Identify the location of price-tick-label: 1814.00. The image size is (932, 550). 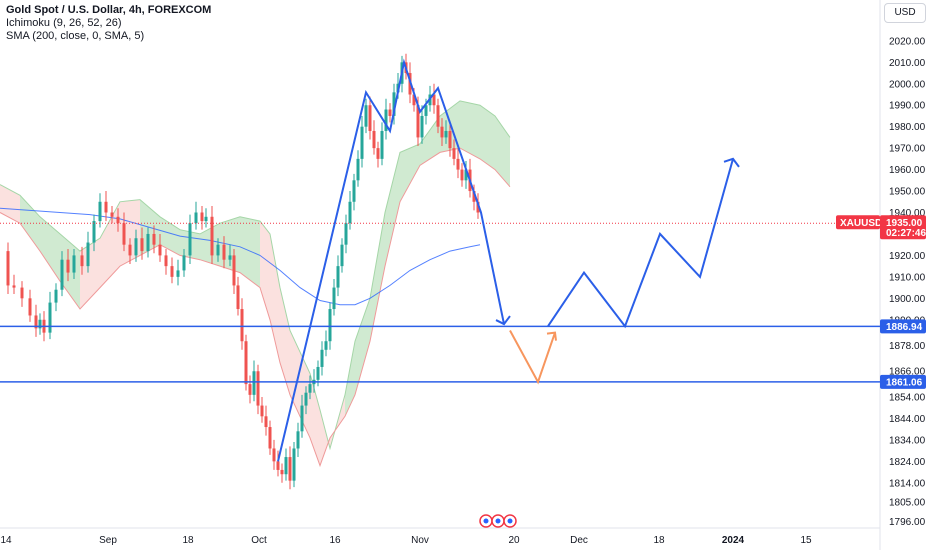
(907, 483).